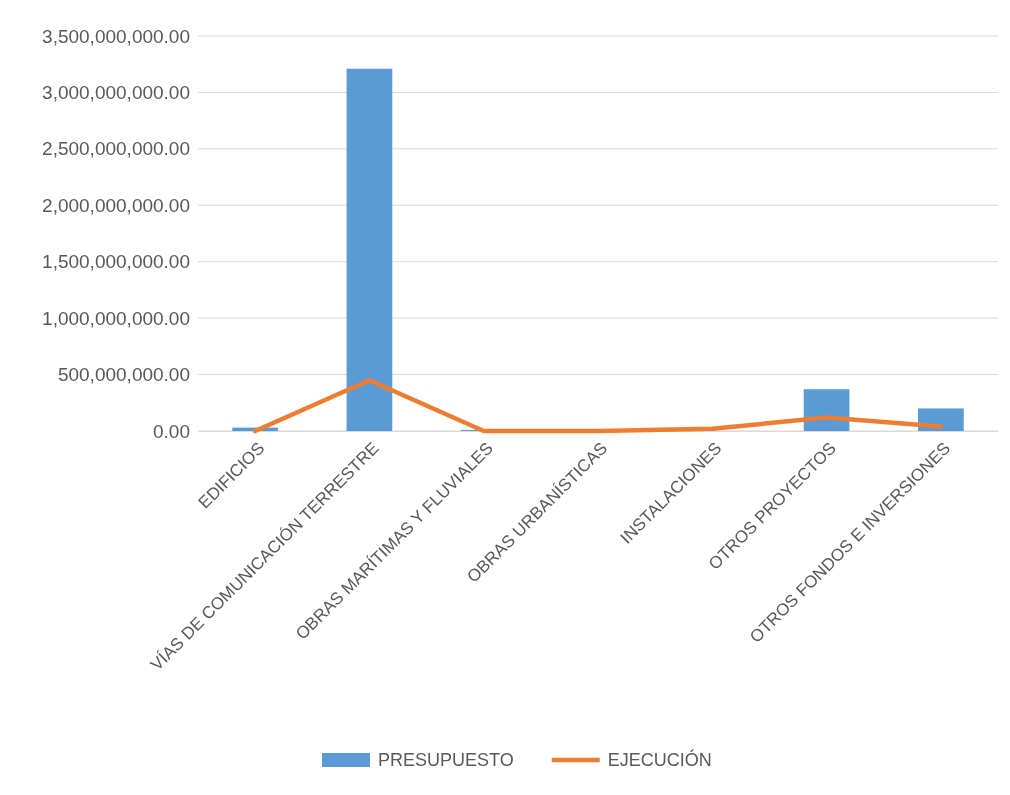 The height and width of the screenshot is (795, 1010). Describe the element at coordinates (116, 93) in the screenshot. I see `y-tick-label: 3,000,000,000.00` at that location.